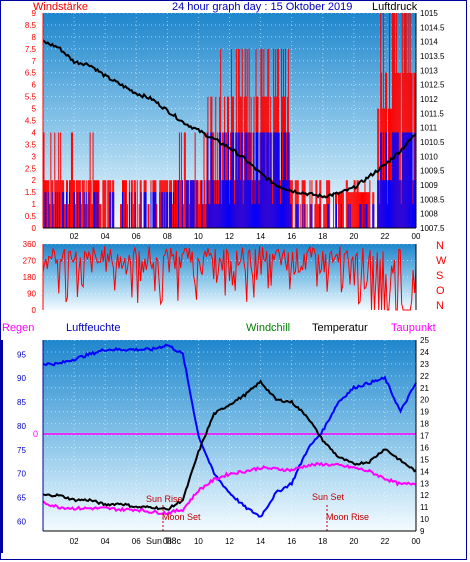 The width and height of the screenshot is (470, 562). I want to click on humidity-tick-label: 70, so click(21, 474).